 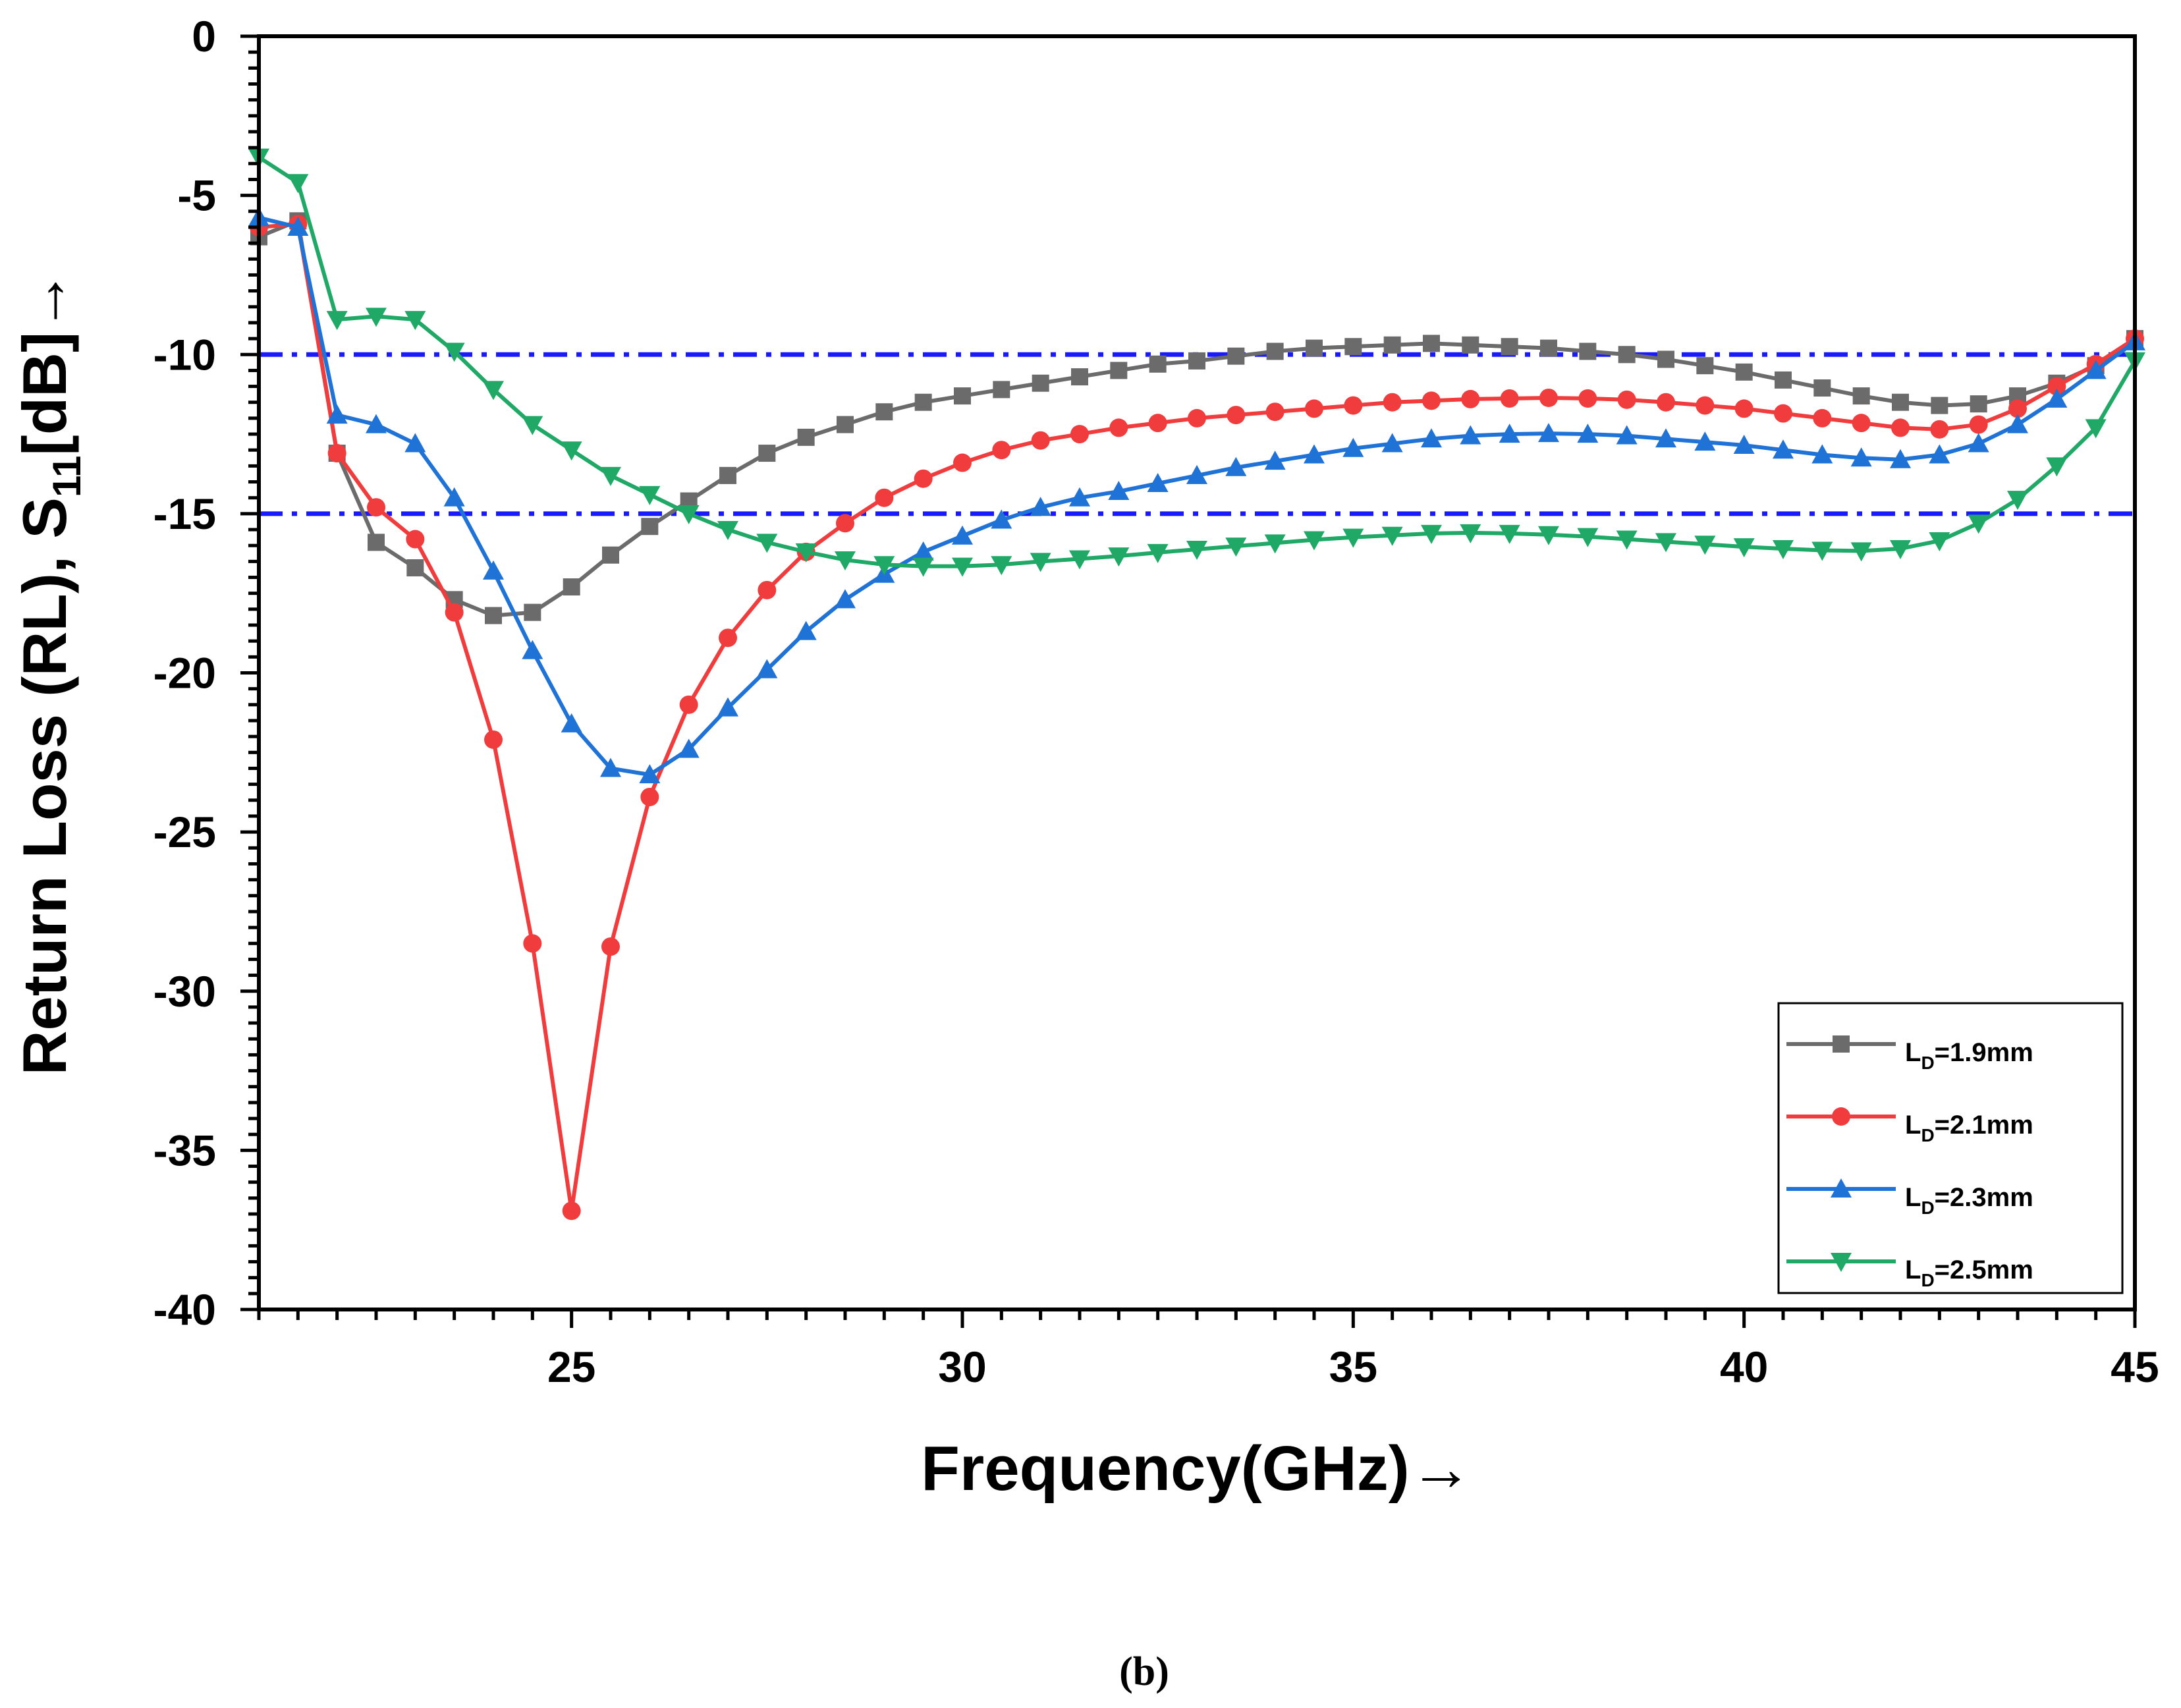 What do you see at coordinates (1984, 1197) in the screenshot?
I see `legend-label-rest: =2.3mm` at bounding box center [1984, 1197].